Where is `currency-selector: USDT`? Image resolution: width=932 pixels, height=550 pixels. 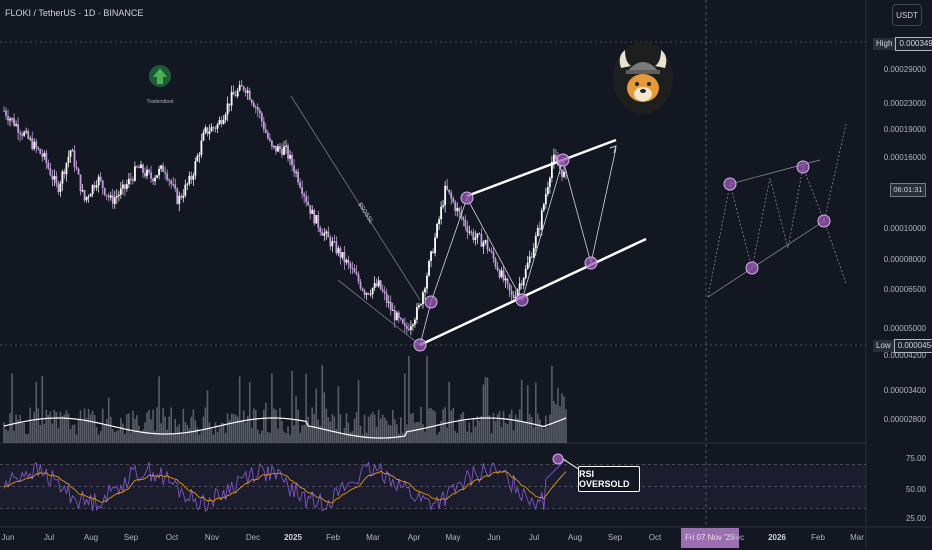
currency-selector: USDT is located at coordinates (907, 15).